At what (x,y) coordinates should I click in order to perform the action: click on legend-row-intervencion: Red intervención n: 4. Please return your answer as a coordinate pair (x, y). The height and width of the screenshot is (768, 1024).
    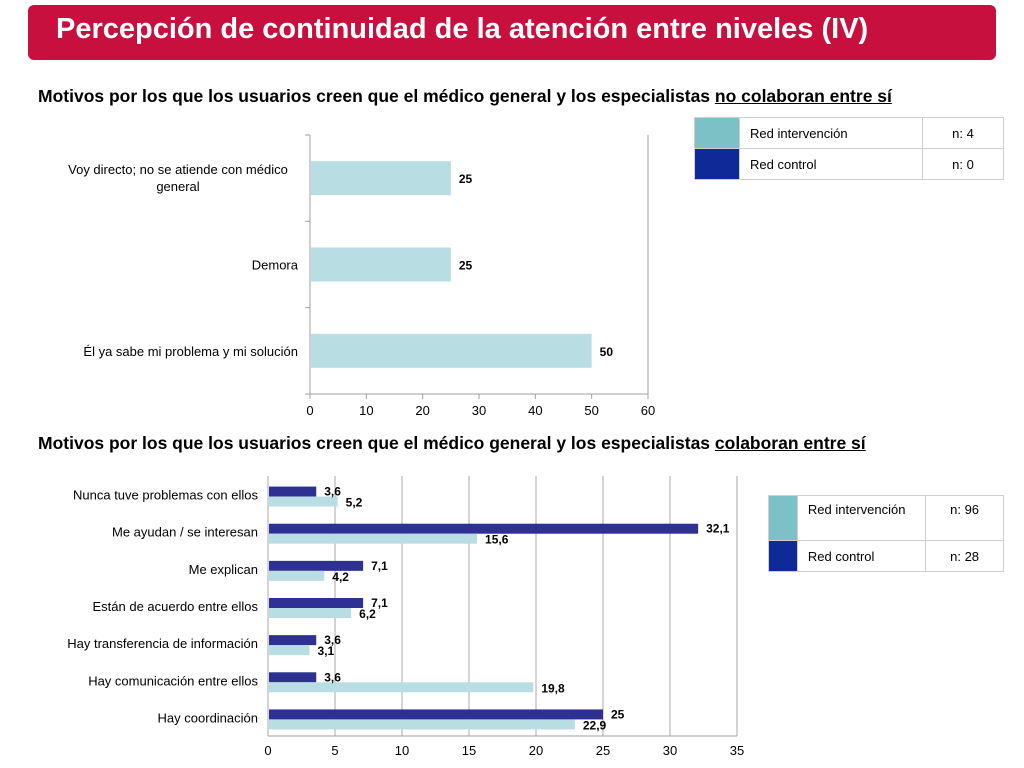
    Looking at the image, I should click on (849, 133).